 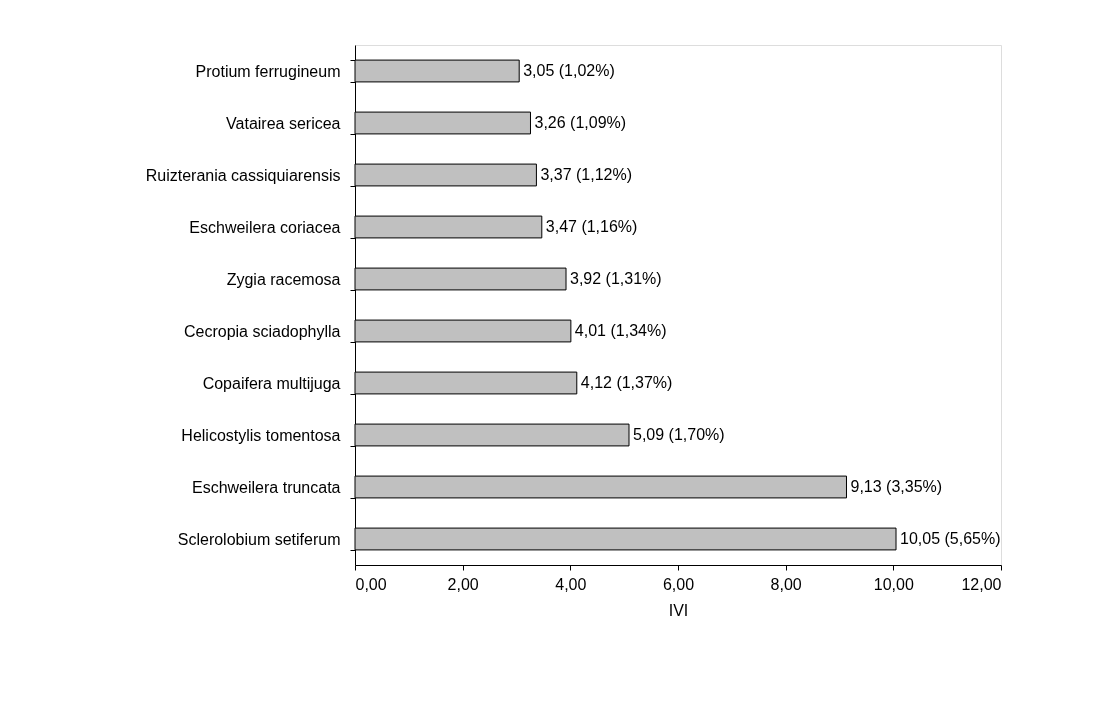 What do you see at coordinates (893, 584) in the screenshot?
I see `x-tick-label: 10,00` at bounding box center [893, 584].